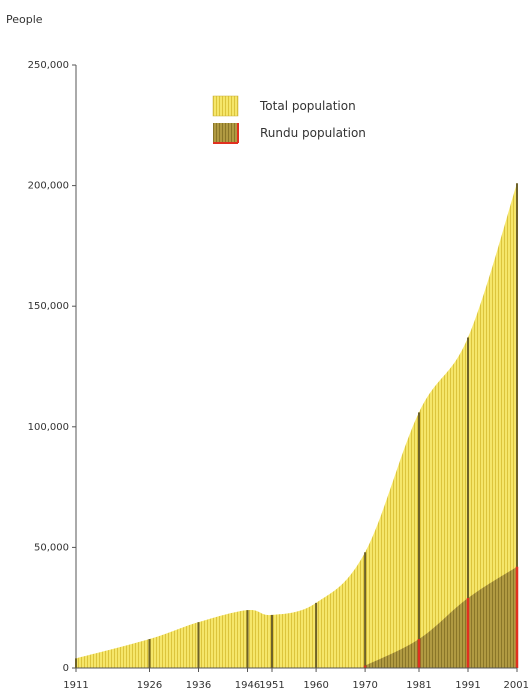 The height and width of the screenshot is (697, 532). What do you see at coordinates (48, 186) in the screenshot?
I see `y-tick-label: 200,000` at bounding box center [48, 186].